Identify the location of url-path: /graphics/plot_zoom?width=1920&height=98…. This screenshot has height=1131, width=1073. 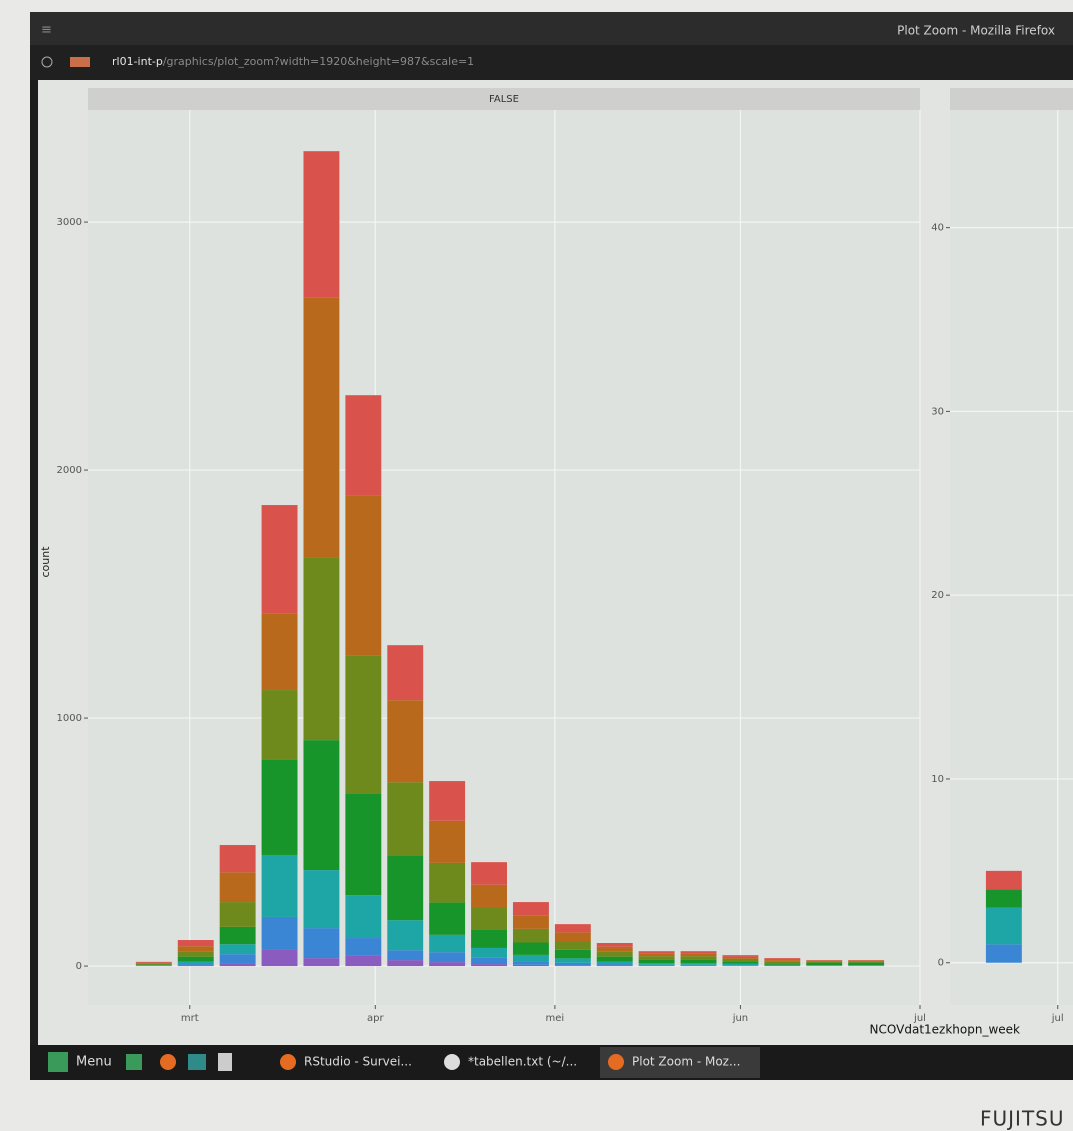
(318, 61).